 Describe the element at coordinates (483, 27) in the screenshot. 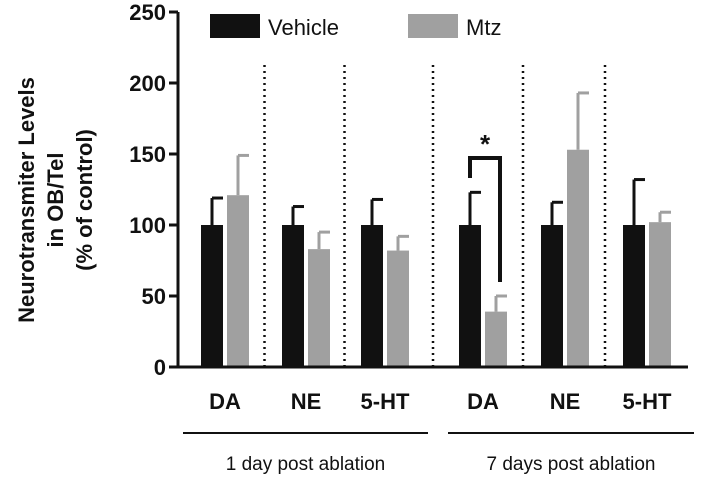

I see `legend-label-mtz: Mtz` at that location.